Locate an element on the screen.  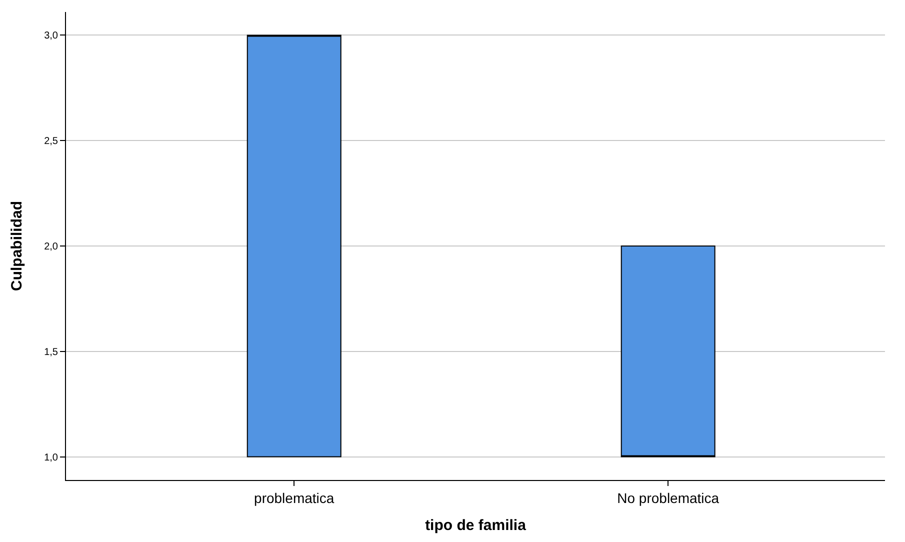
y-axis-title: Culpabilidad is located at coordinates (17, 246).